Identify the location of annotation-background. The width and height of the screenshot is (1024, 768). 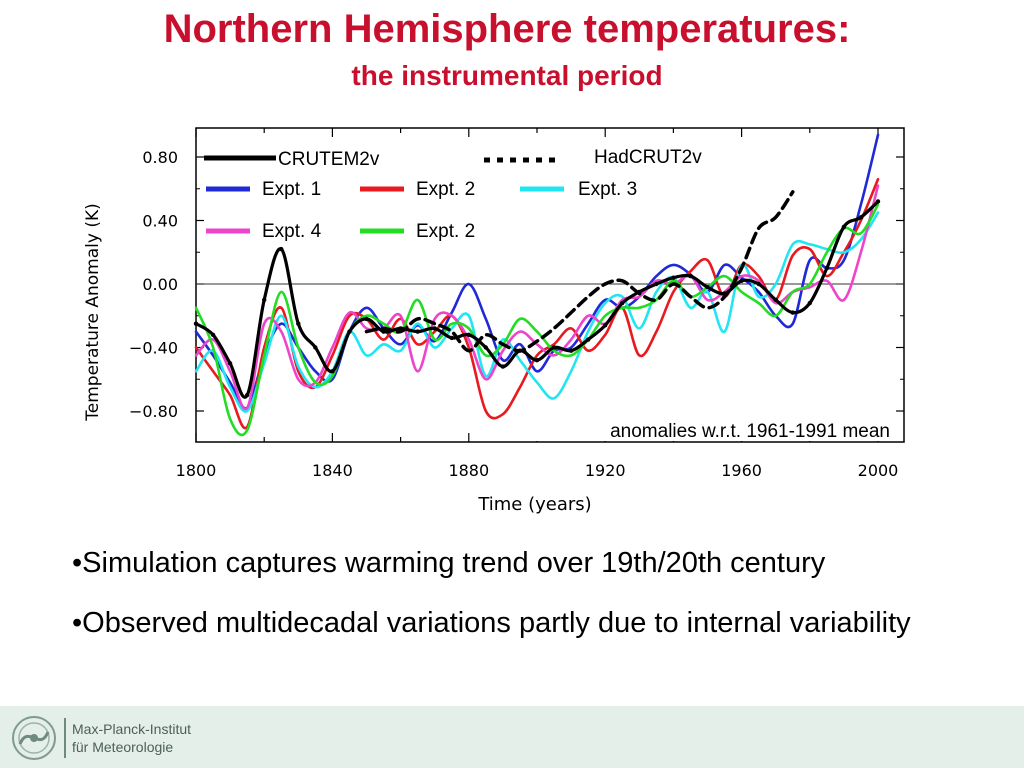
(701, 429).